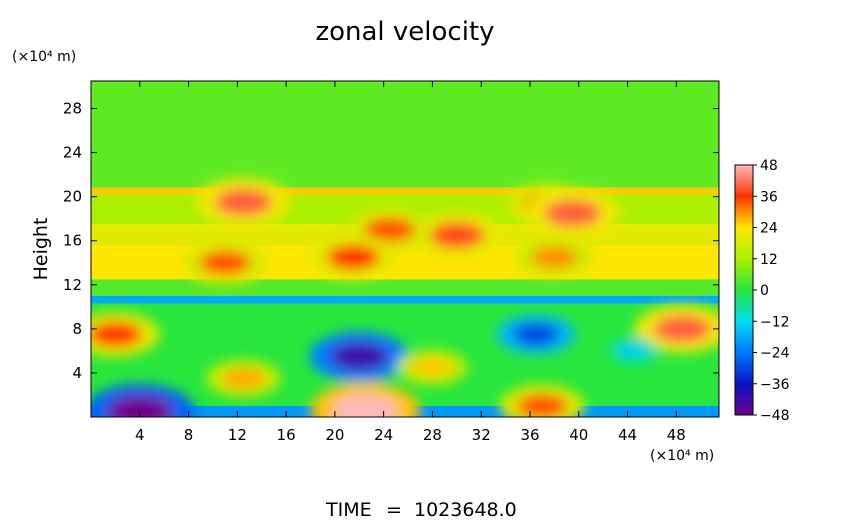 Image resolution: width=854 pixels, height=523 pixels. What do you see at coordinates (769, 260) in the screenshot?
I see `colorbar-tick-label-3: 12` at bounding box center [769, 260].